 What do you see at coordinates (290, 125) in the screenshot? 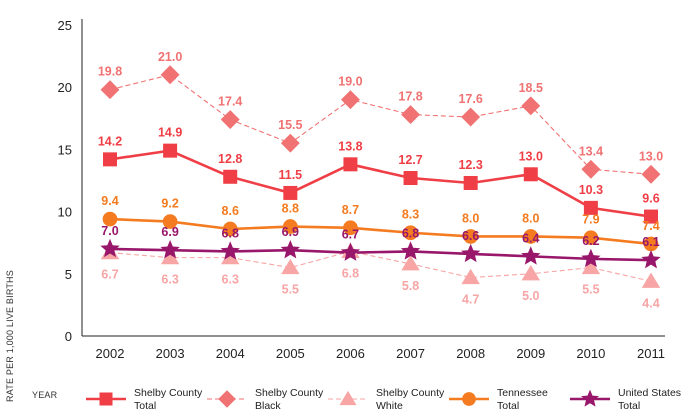
I see `data-label-shelby_black: 15.5` at bounding box center [290, 125].